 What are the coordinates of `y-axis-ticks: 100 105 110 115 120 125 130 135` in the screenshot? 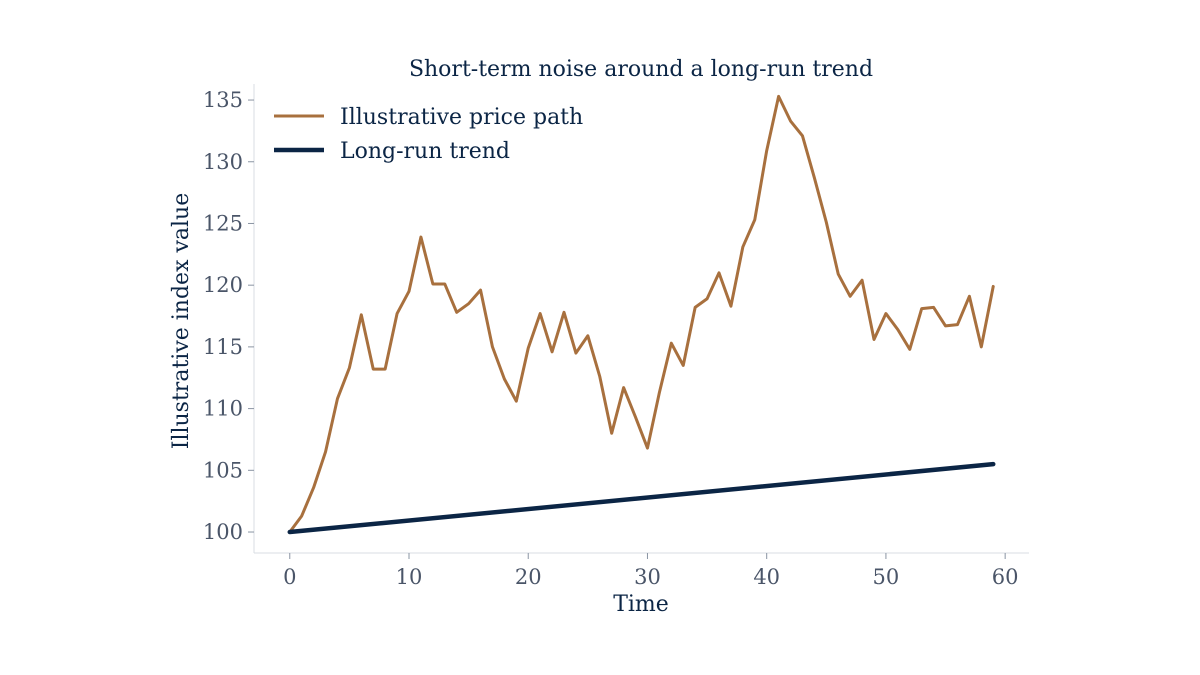 It's located at (228, 316).